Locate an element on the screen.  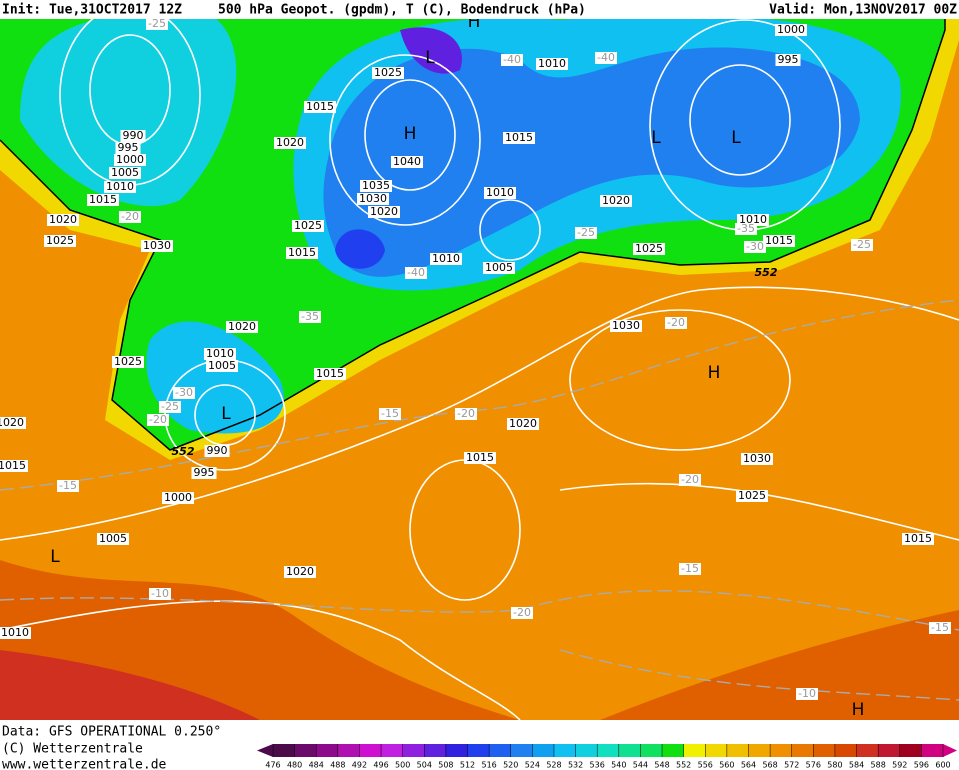
isotherm is located at coordinates (759, 675).